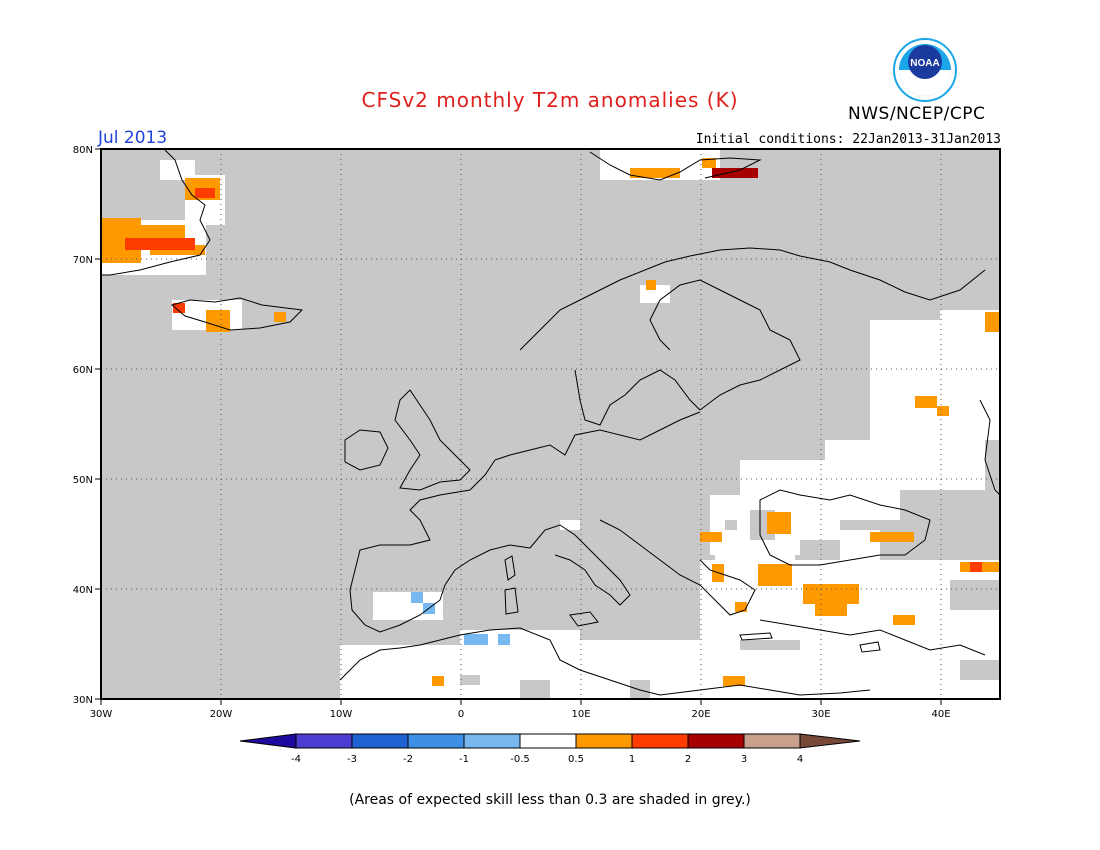 This screenshot has width=1100, height=850. What do you see at coordinates (735, 173) in the screenshot?
I see `warmest-anomaly-cells` at bounding box center [735, 173].